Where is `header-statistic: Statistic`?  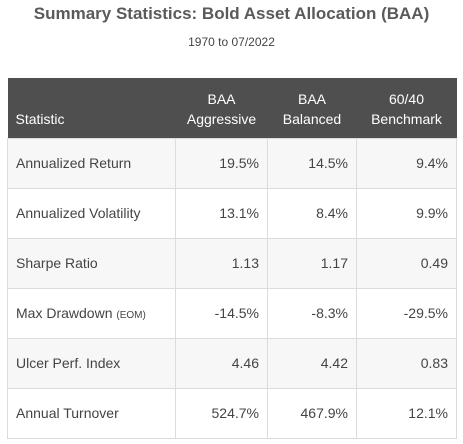
header-statistic: Statistic is located at coordinates (91, 108).